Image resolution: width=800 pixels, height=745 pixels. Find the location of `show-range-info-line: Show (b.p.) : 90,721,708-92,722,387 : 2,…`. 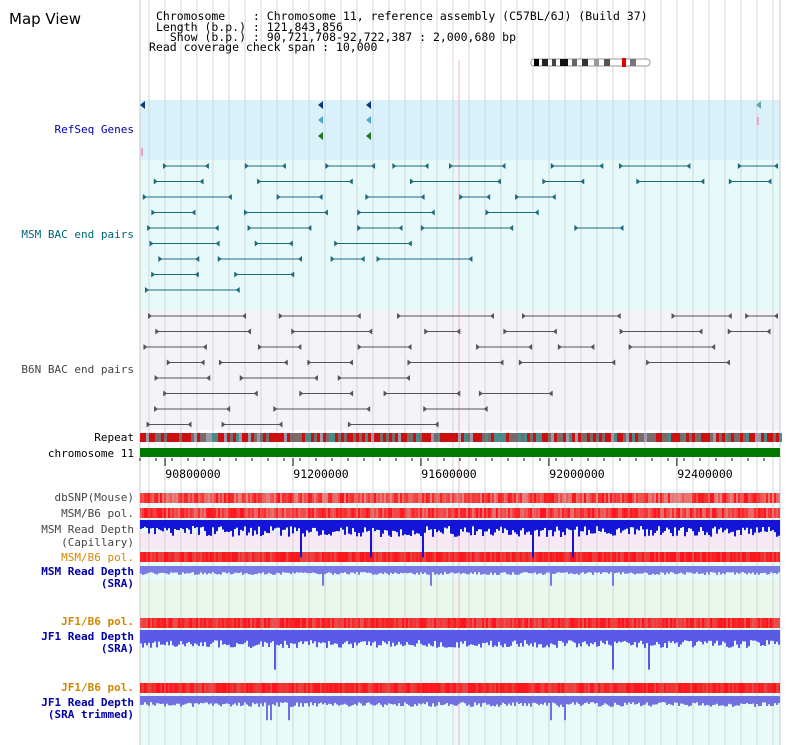

show-range-info-line: Show (b.p.) : 90,721,708-92,722,387 : 2,… is located at coordinates (336, 37).